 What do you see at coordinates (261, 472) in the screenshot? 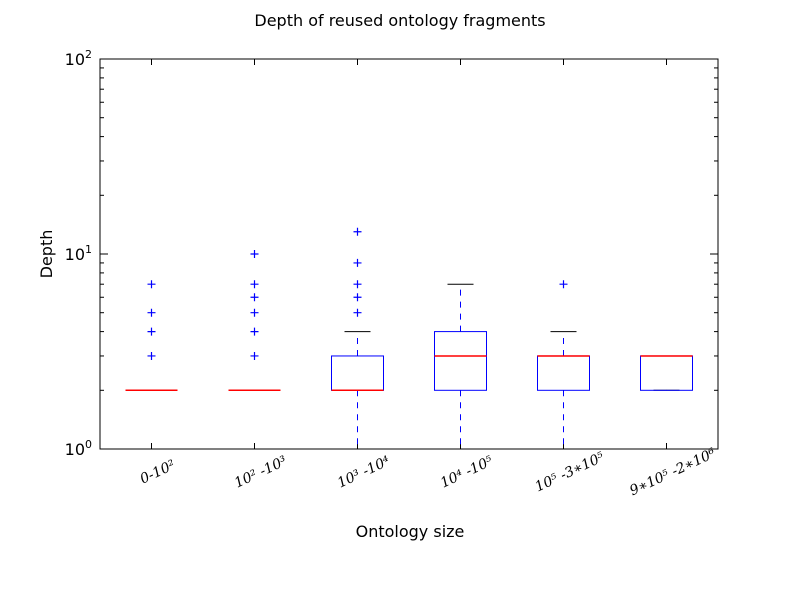
I see `x-tick-label: 10² -10³` at bounding box center [261, 472].